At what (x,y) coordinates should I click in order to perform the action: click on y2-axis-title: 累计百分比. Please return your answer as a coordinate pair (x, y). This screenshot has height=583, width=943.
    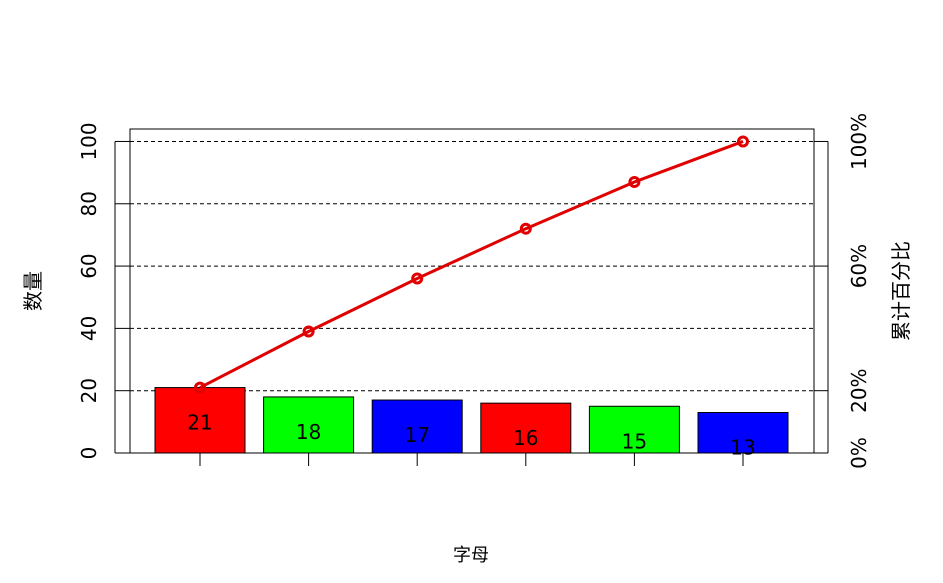
    Looking at the image, I should click on (901, 291).